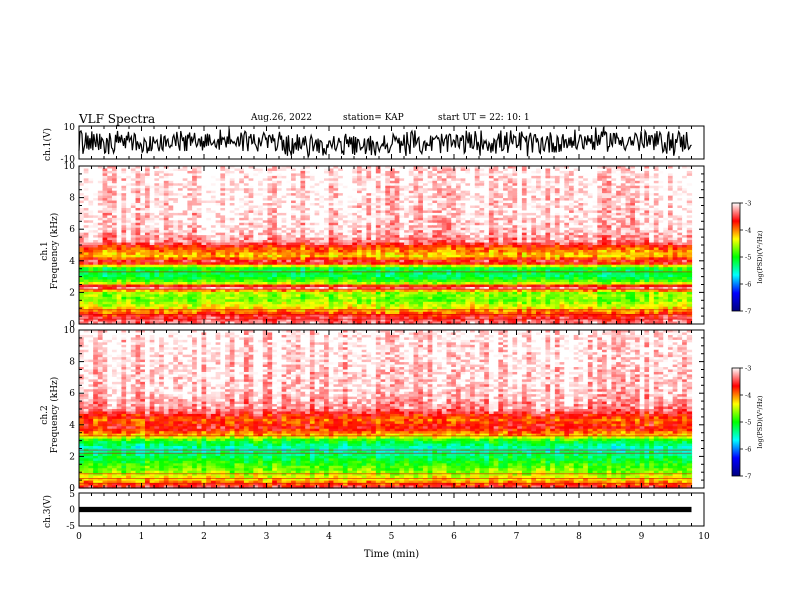 Image resolution: width=792 pixels, height=612 pixels. What do you see at coordinates (204, 537) in the screenshot?
I see `x-tick-label: 2` at bounding box center [204, 537].